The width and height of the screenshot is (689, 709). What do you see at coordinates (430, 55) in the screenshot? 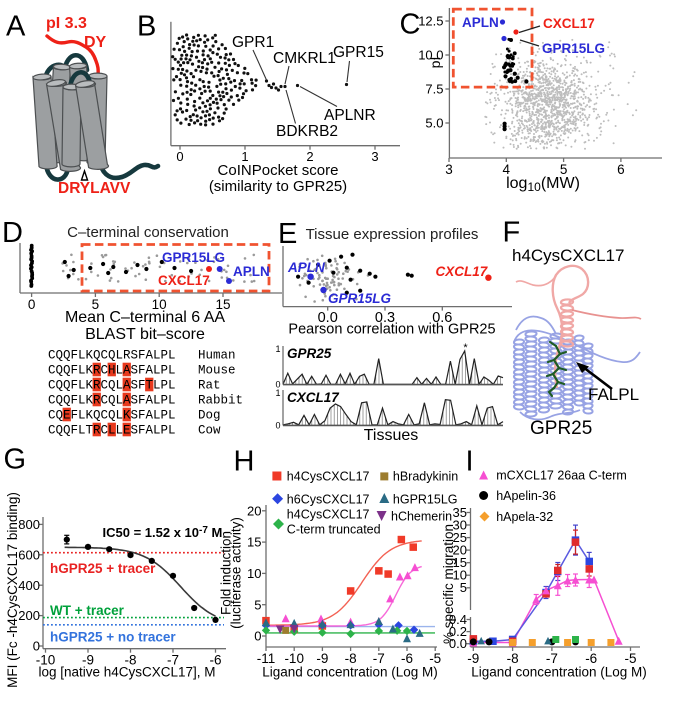
I see `svg-text: 10.0` at bounding box center [430, 55].